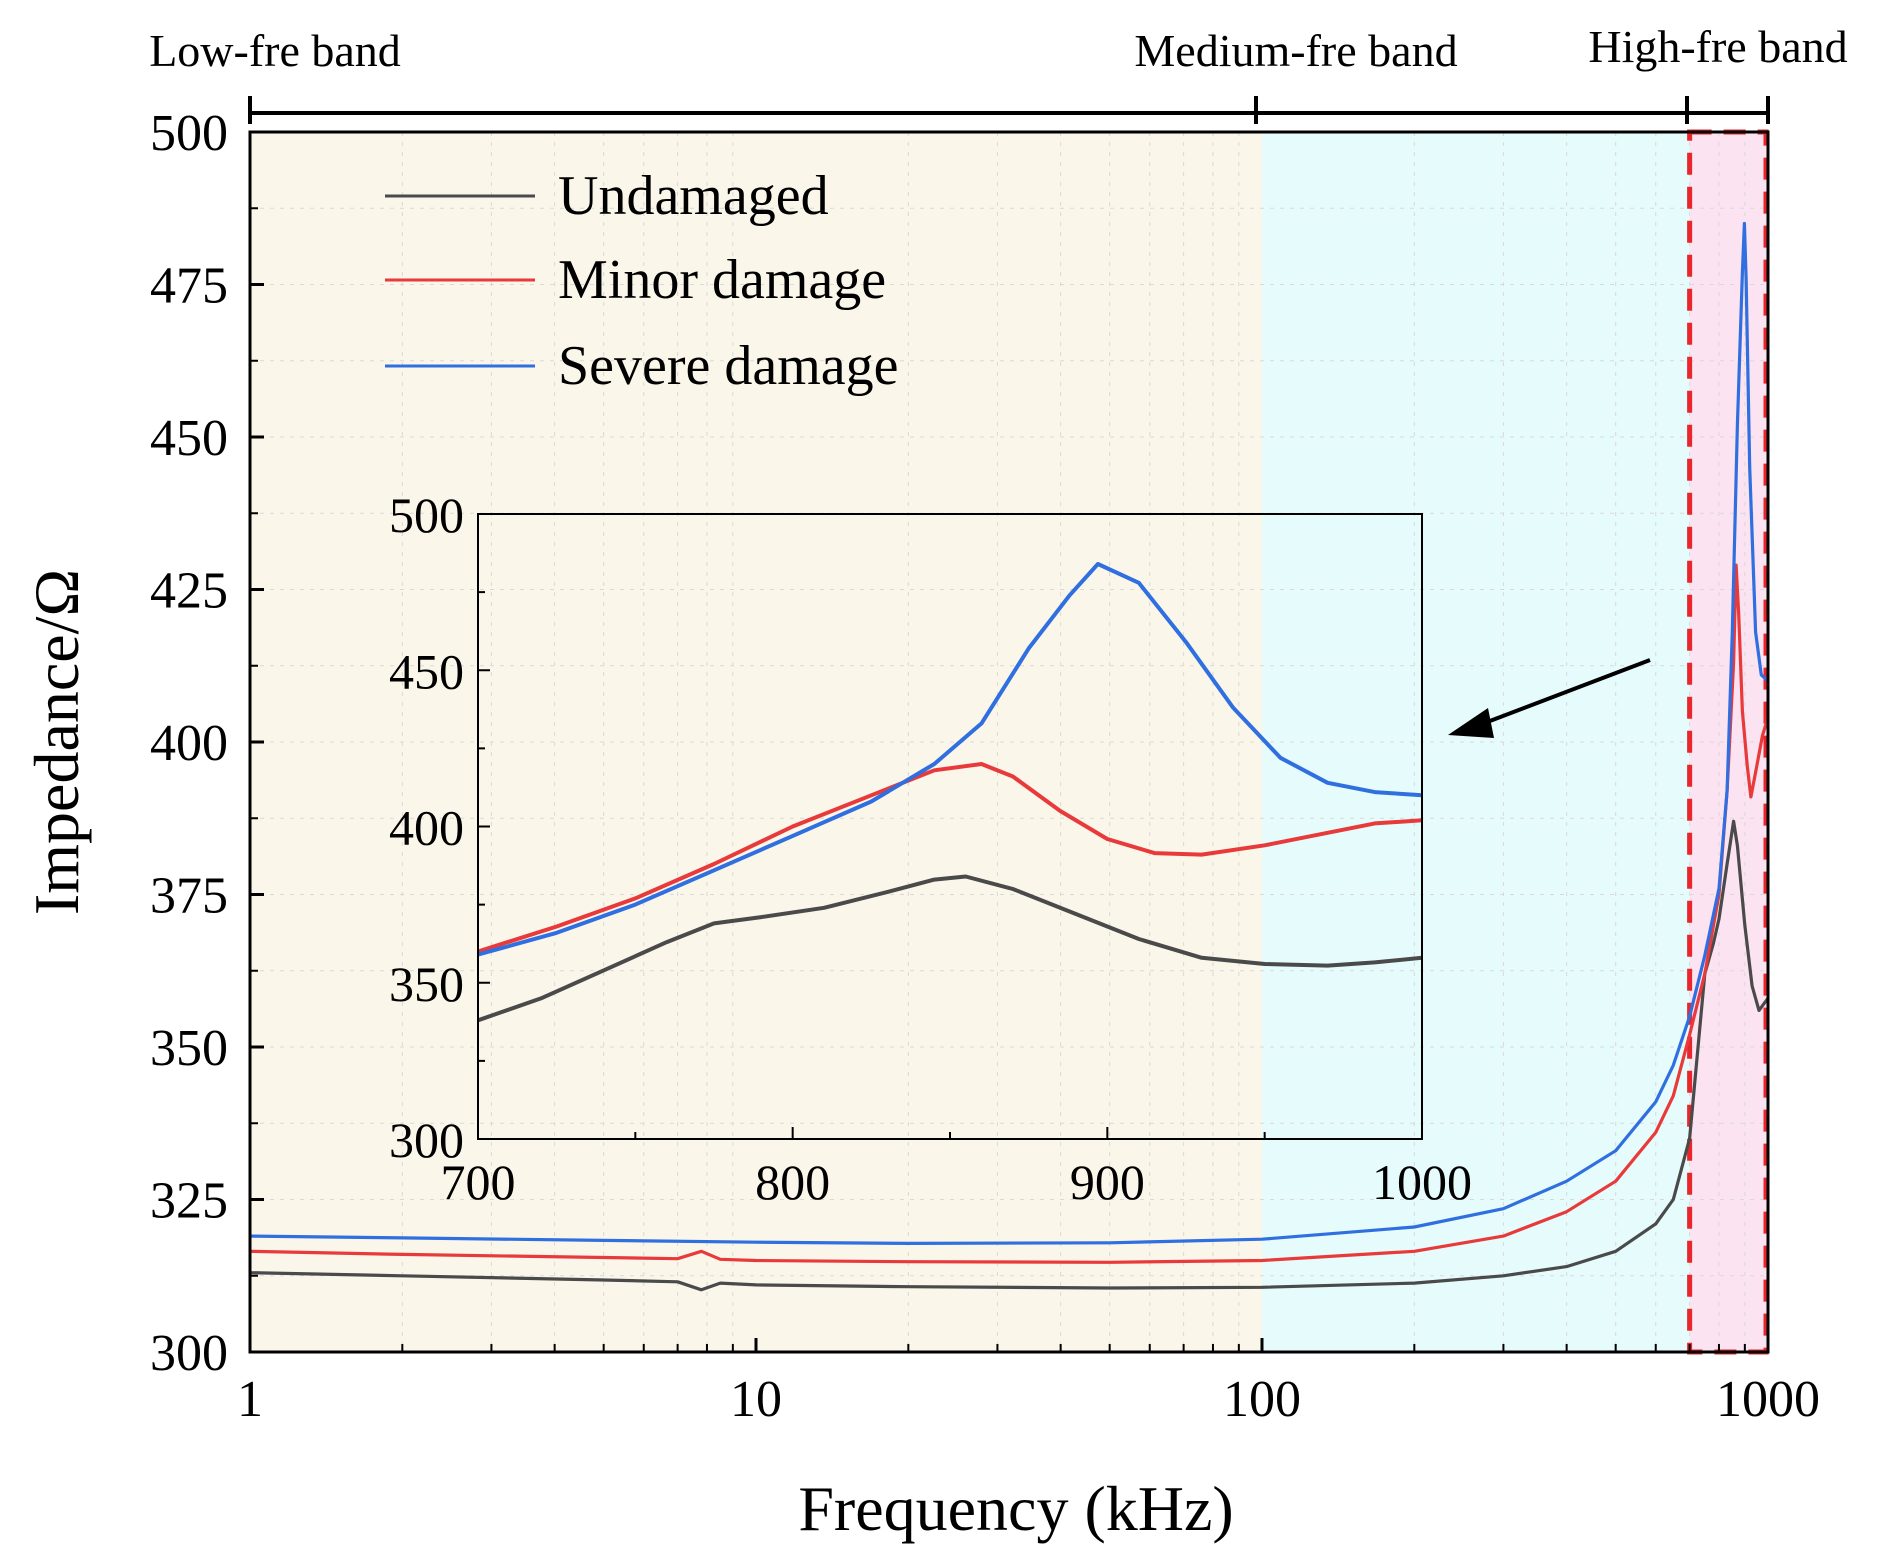 The image size is (1902, 1557). I want to click on x-tick-label: 1, so click(250, 1399).